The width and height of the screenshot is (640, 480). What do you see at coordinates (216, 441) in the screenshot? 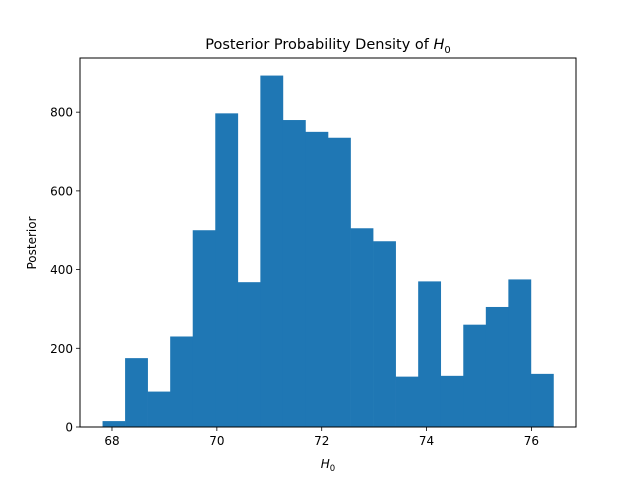
I see `x-tick-label: 70` at bounding box center [216, 441].